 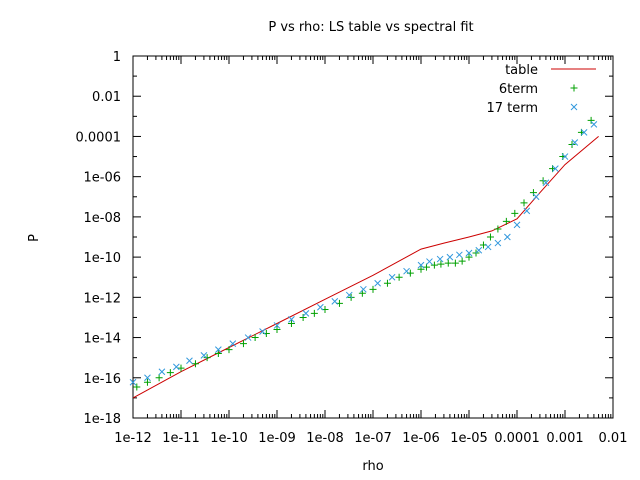 What do you see at coordinates (373, 438) in the screenshot?
I see `x-tick-label: 1e-07` at bounding box center [373, 438].